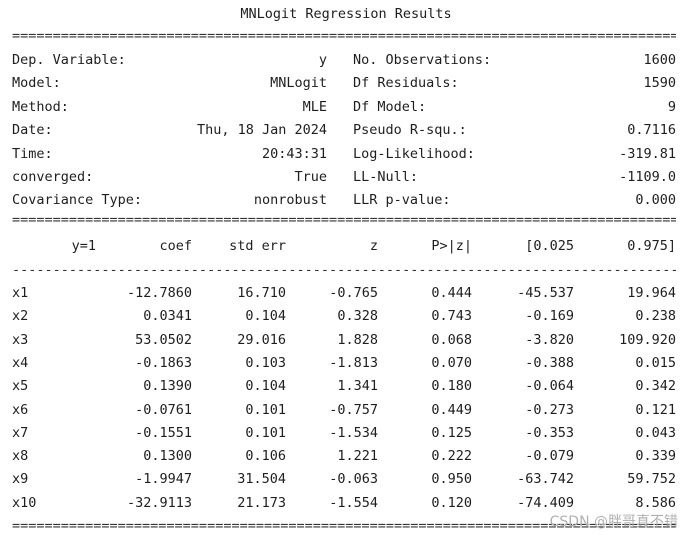 The width and height of the screenshot is (692, 539). Describe the element at coordinates (322, 60) in the screenshot. I see `summary-left-value: y` at that location.